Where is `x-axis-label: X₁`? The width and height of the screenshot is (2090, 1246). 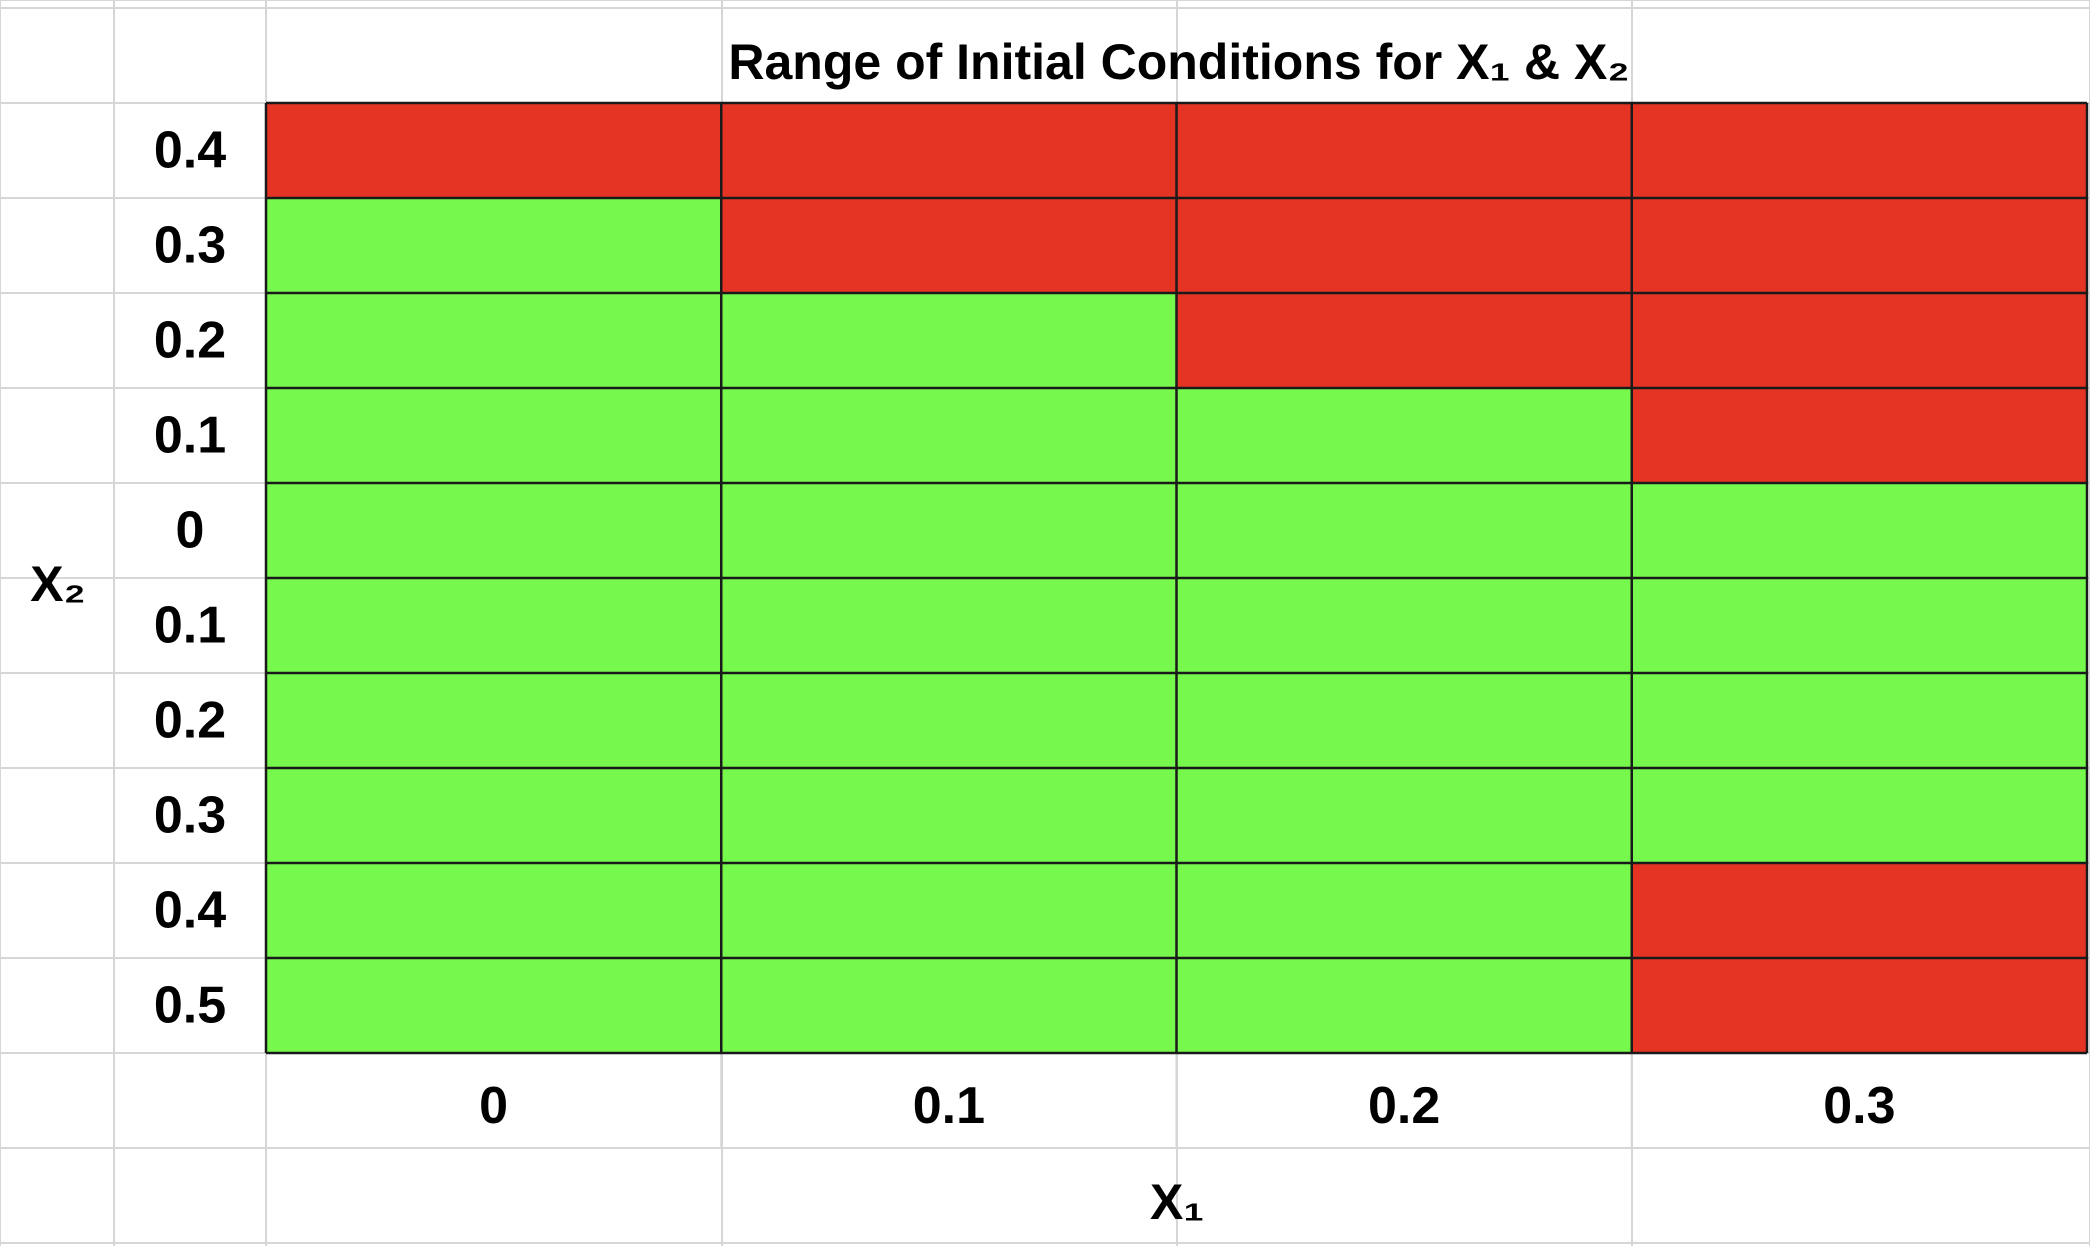
x-axis-label: X₁ is located at coordinates (1177, 1202).